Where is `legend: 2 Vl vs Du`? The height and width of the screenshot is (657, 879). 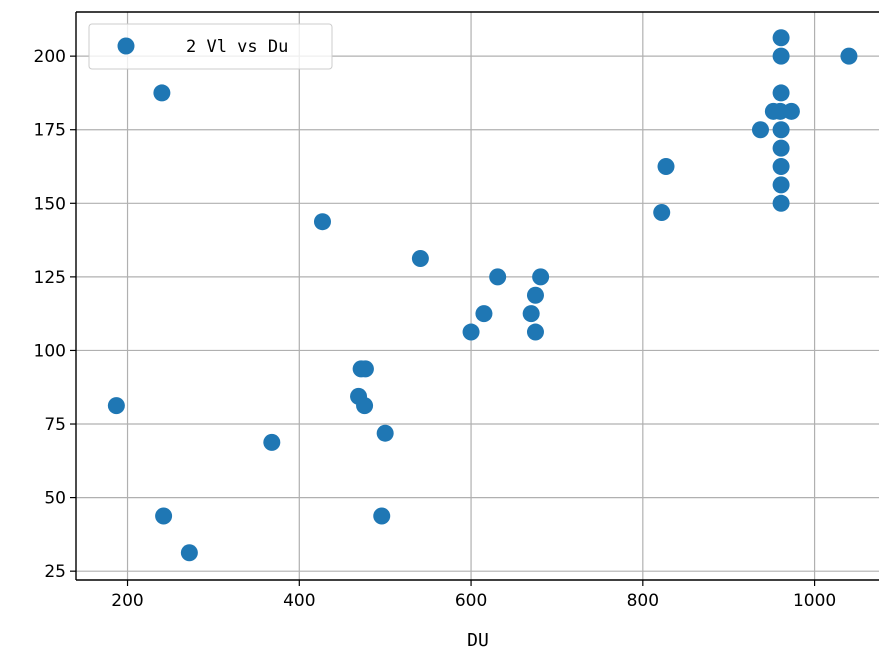 legend: 2 Vl vs Du is located at coordinates (210, 46).